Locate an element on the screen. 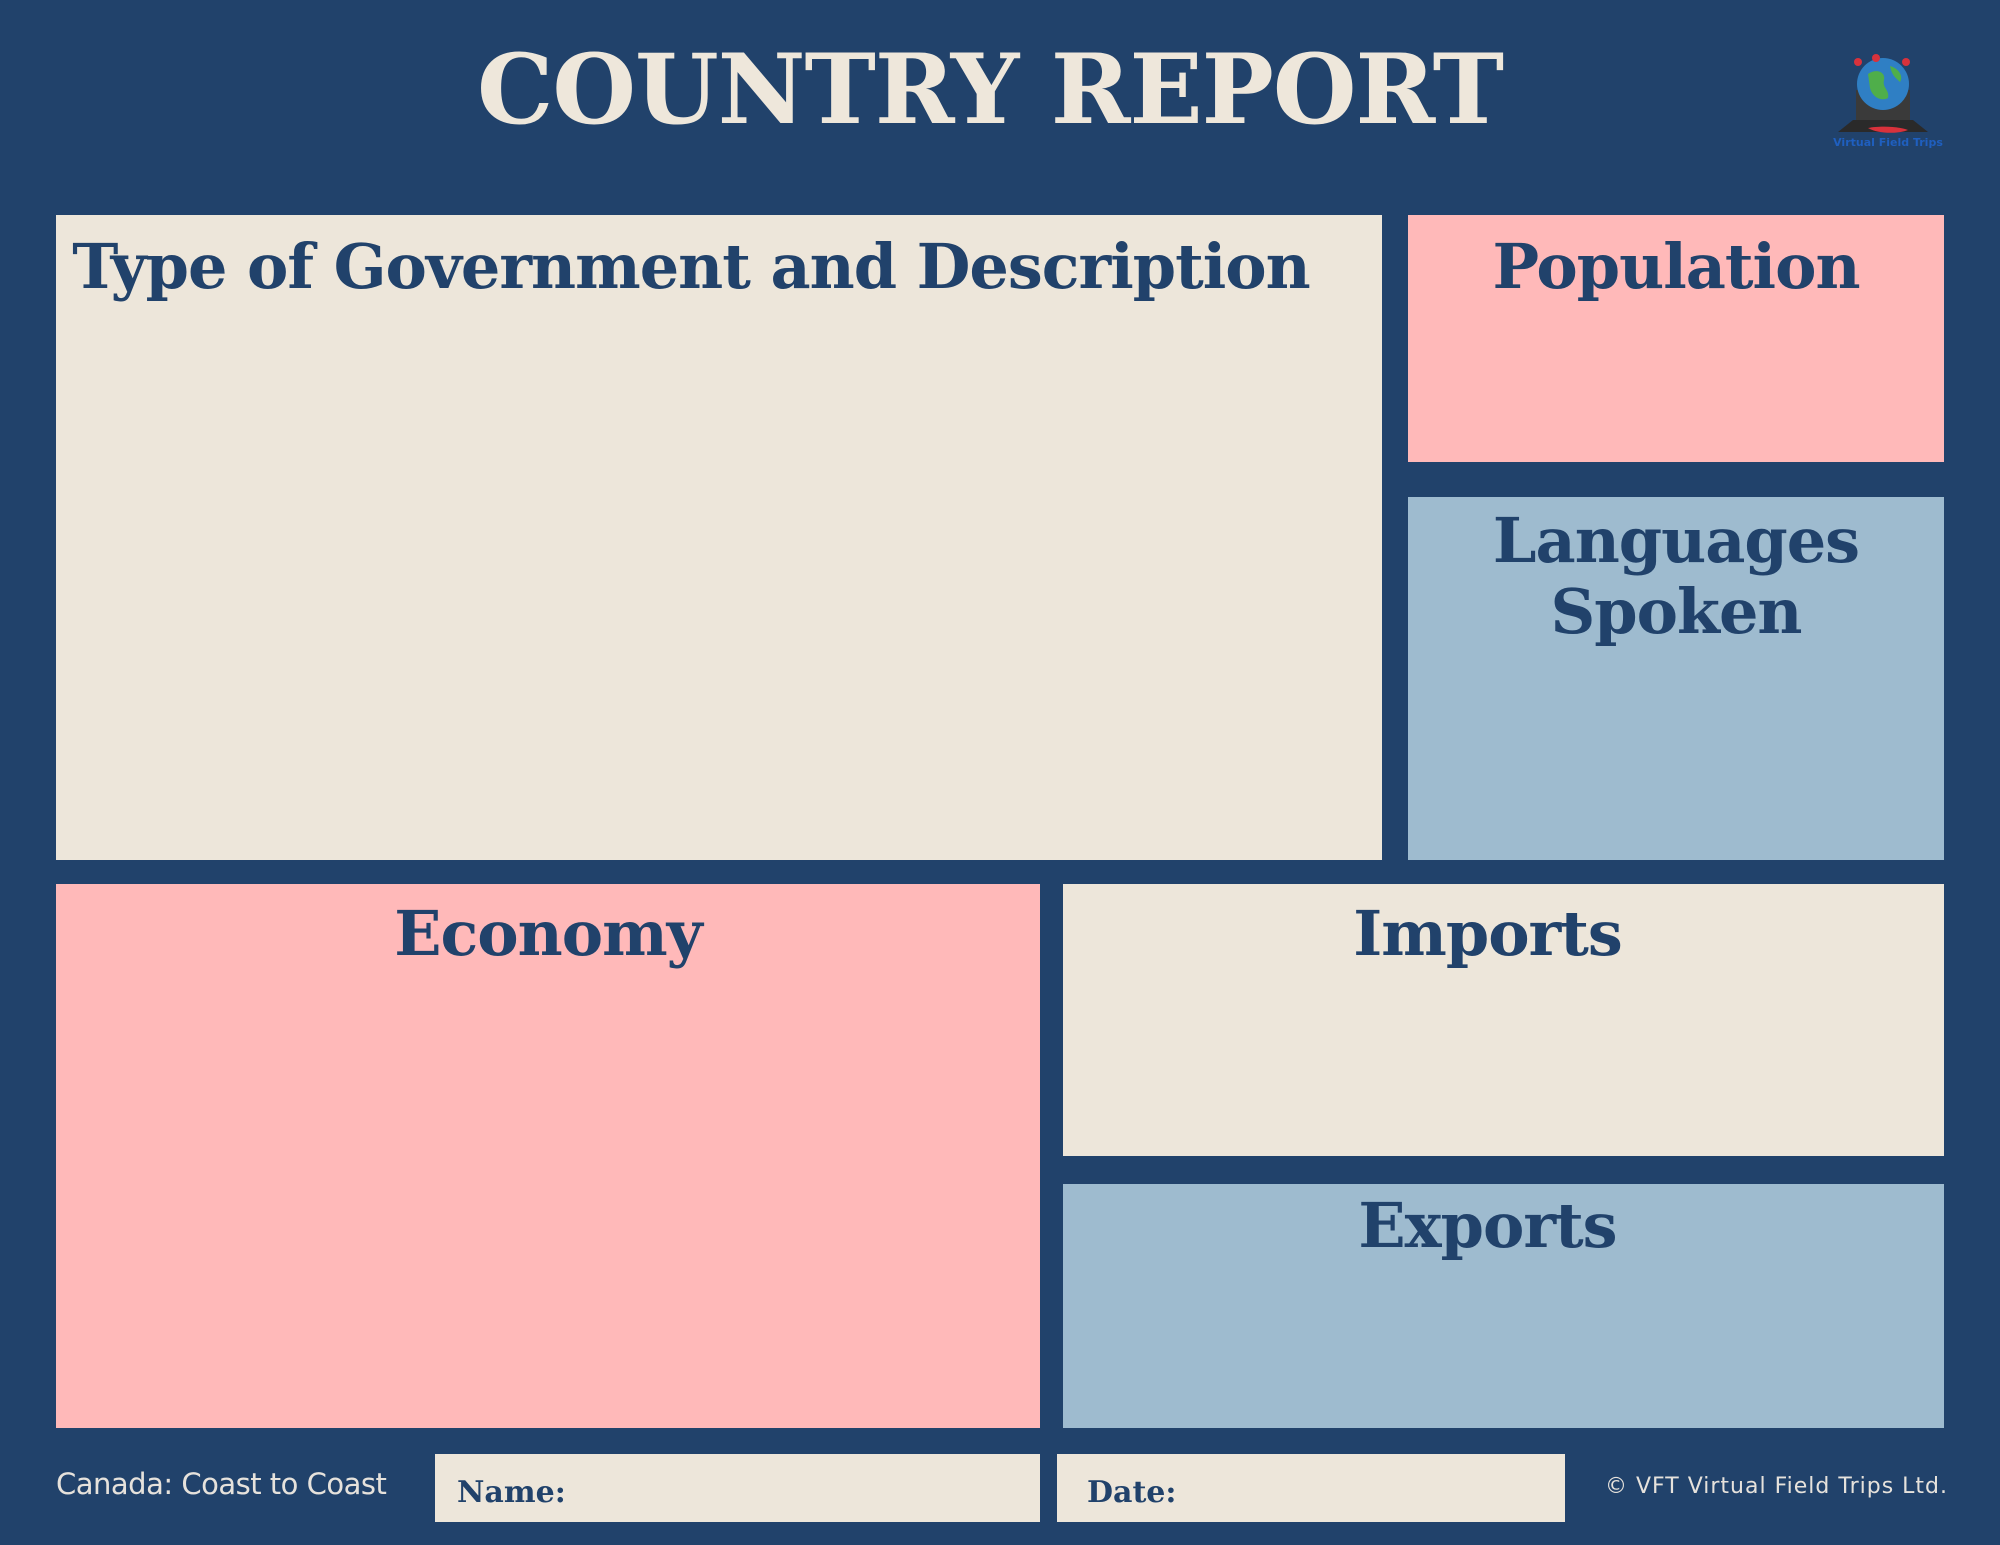 Image resolution: width=2000 pixels, height=1545 pixels. imports-section: Imports is located at coordinates (1503, 1020).